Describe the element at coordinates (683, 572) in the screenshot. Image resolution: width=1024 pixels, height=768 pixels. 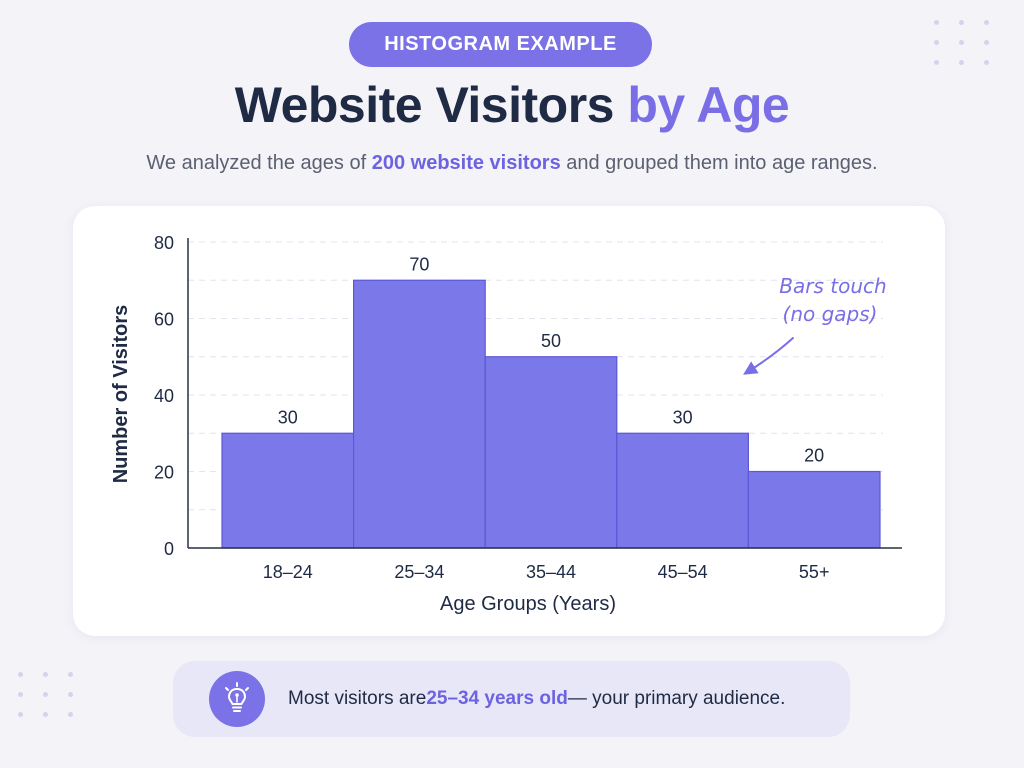
I see `x-tick-label: 45–54` at that location.